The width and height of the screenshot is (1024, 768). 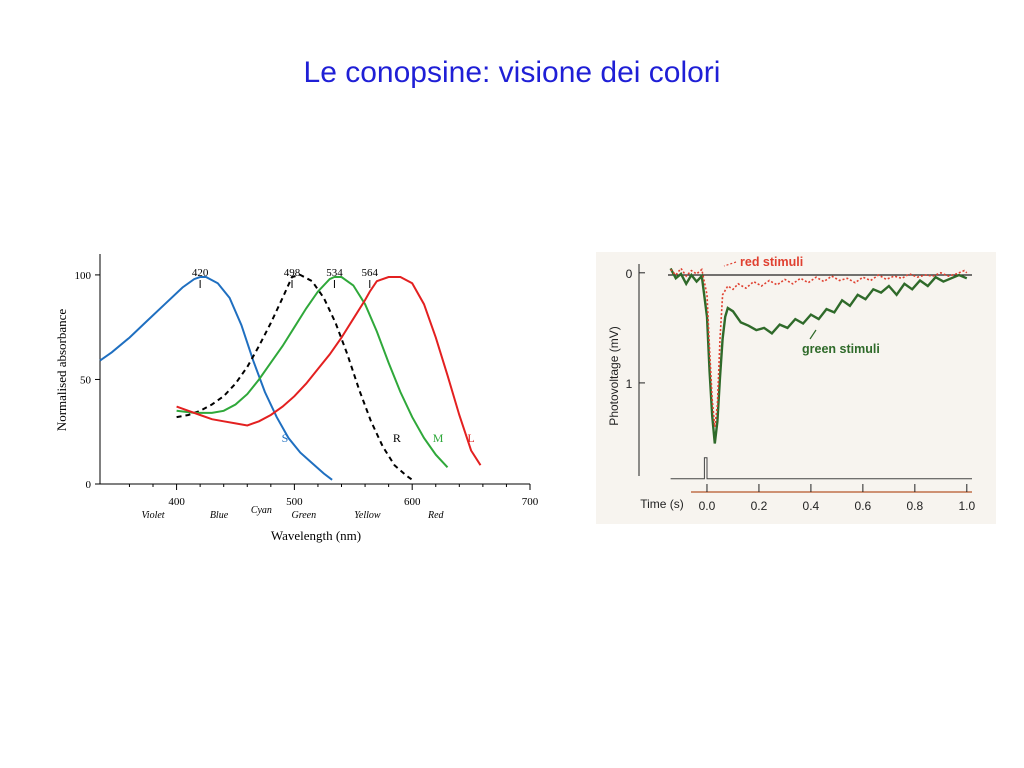 I want to click on curve-l, so click(x=329, y=371).